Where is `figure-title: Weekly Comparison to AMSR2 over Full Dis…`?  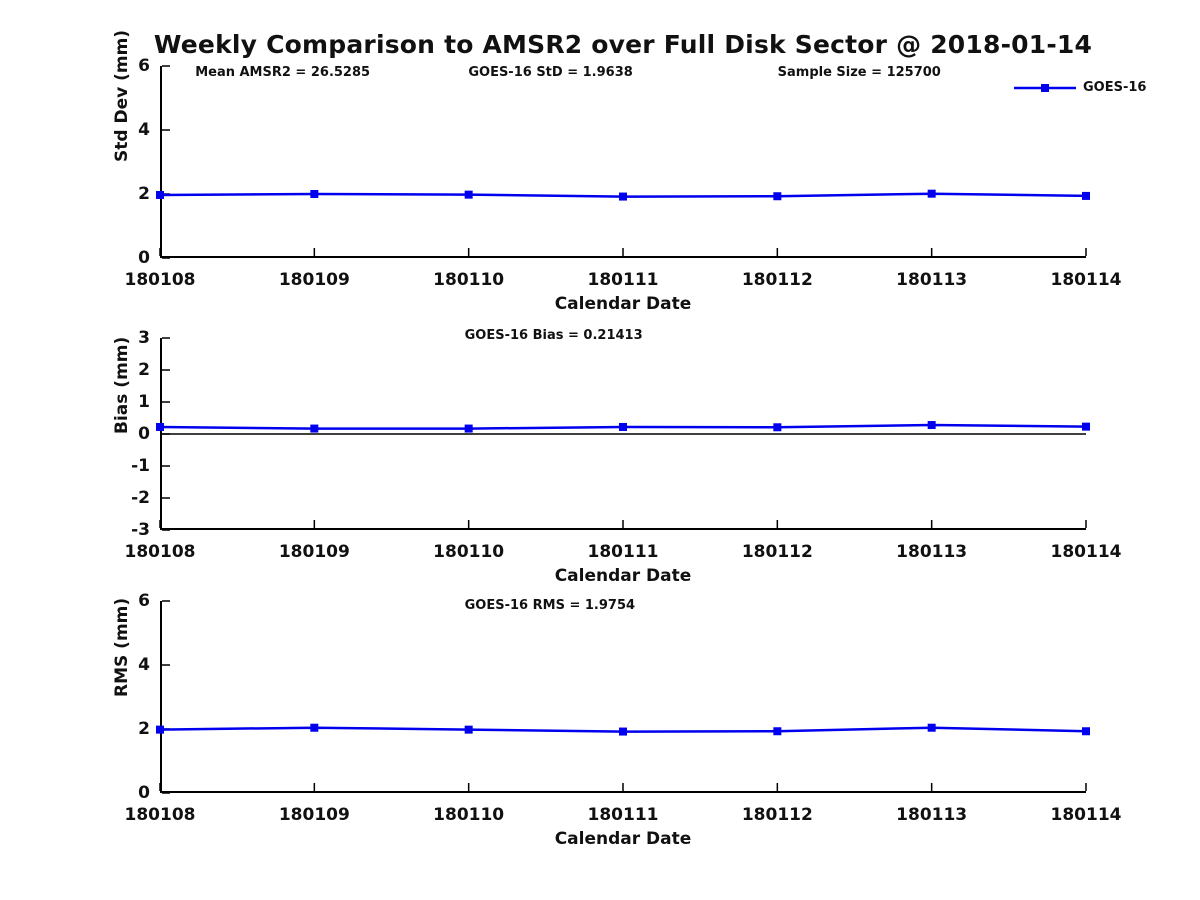
figure-title: Weekly Comparison to AMSR2 over Full Dis… is located at coordinates (623, 44).